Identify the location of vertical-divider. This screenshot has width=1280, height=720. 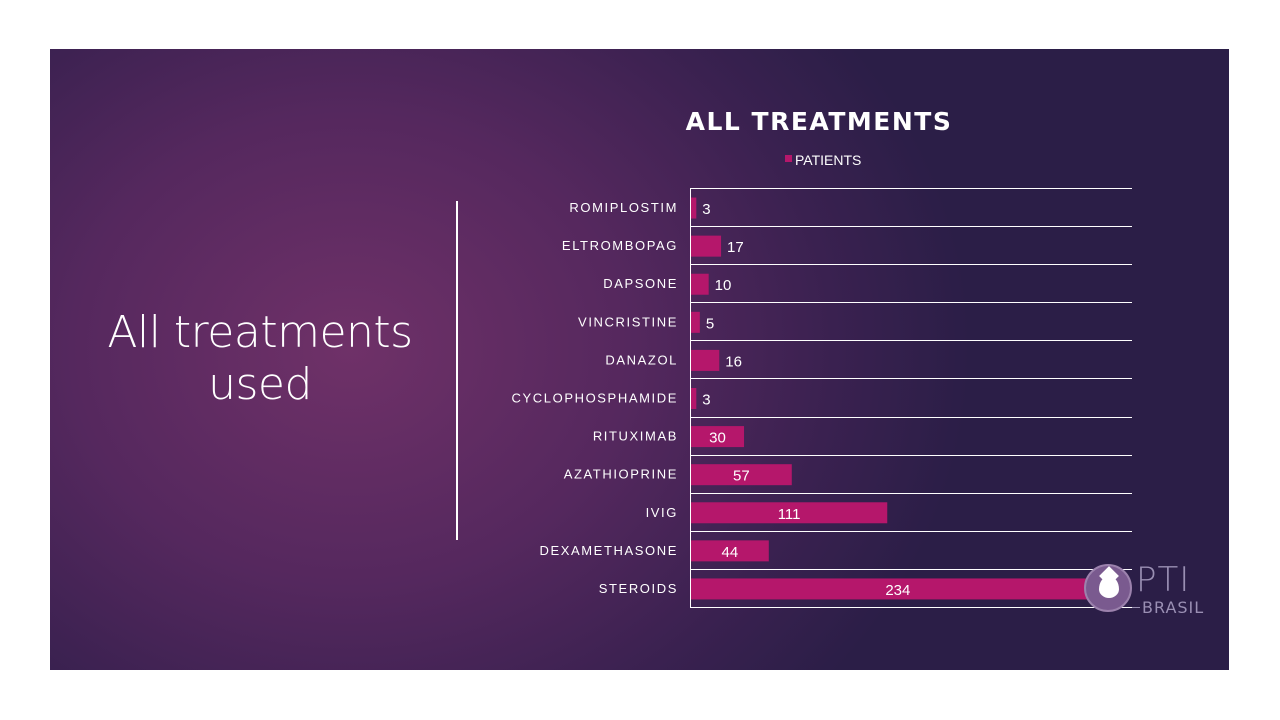
(457, 370).